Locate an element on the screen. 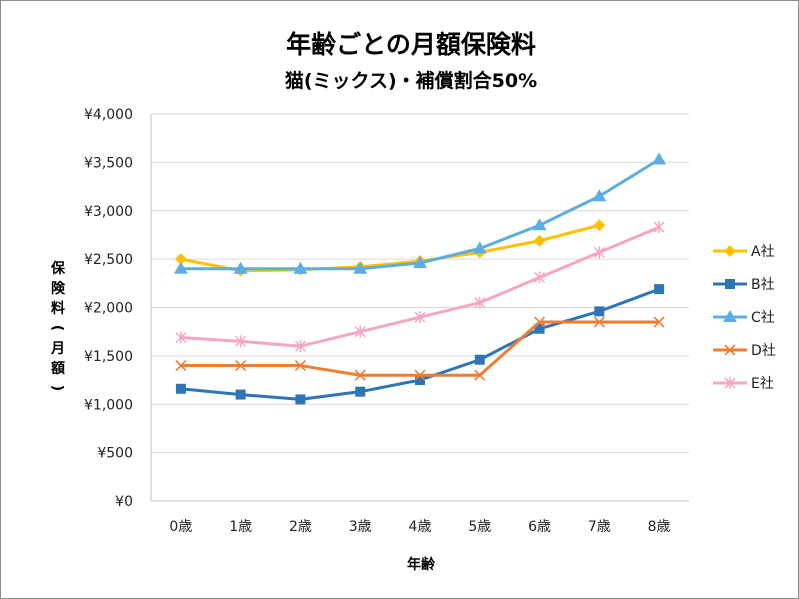 The width and height of the screenshot is (799, 599). y-axis-title-char: ( is located at coordinates (57, 328).